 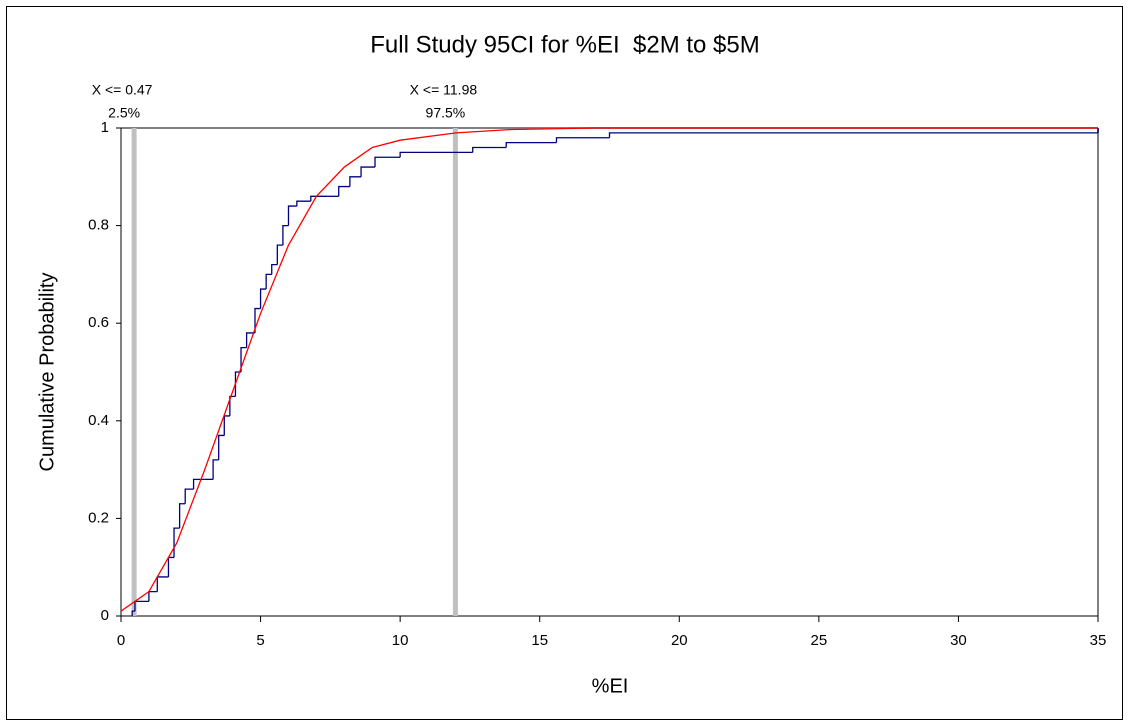 What do you see at coordinates (565, 44) in the screenshot?
I see `chart-title: Full Study 95CI for %EI $2M to $5M` at bounding box center [565, 44].